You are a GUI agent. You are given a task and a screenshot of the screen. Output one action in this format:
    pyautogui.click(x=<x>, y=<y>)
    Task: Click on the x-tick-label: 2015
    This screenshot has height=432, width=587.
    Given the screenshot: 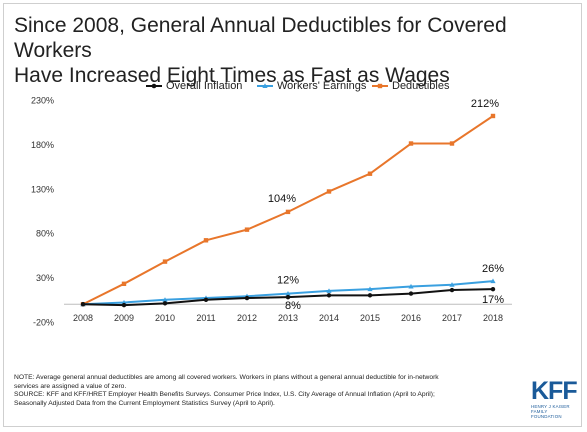 What is the action you would take?
    pyautogui.click(x=370, y=318)
    